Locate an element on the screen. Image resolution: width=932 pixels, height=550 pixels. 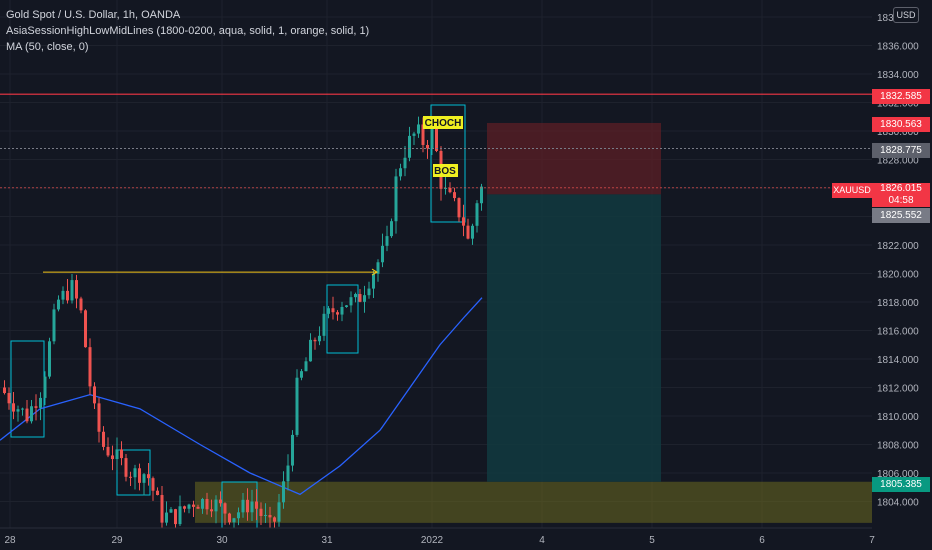
price-axis is located at coordinates (902, 264).